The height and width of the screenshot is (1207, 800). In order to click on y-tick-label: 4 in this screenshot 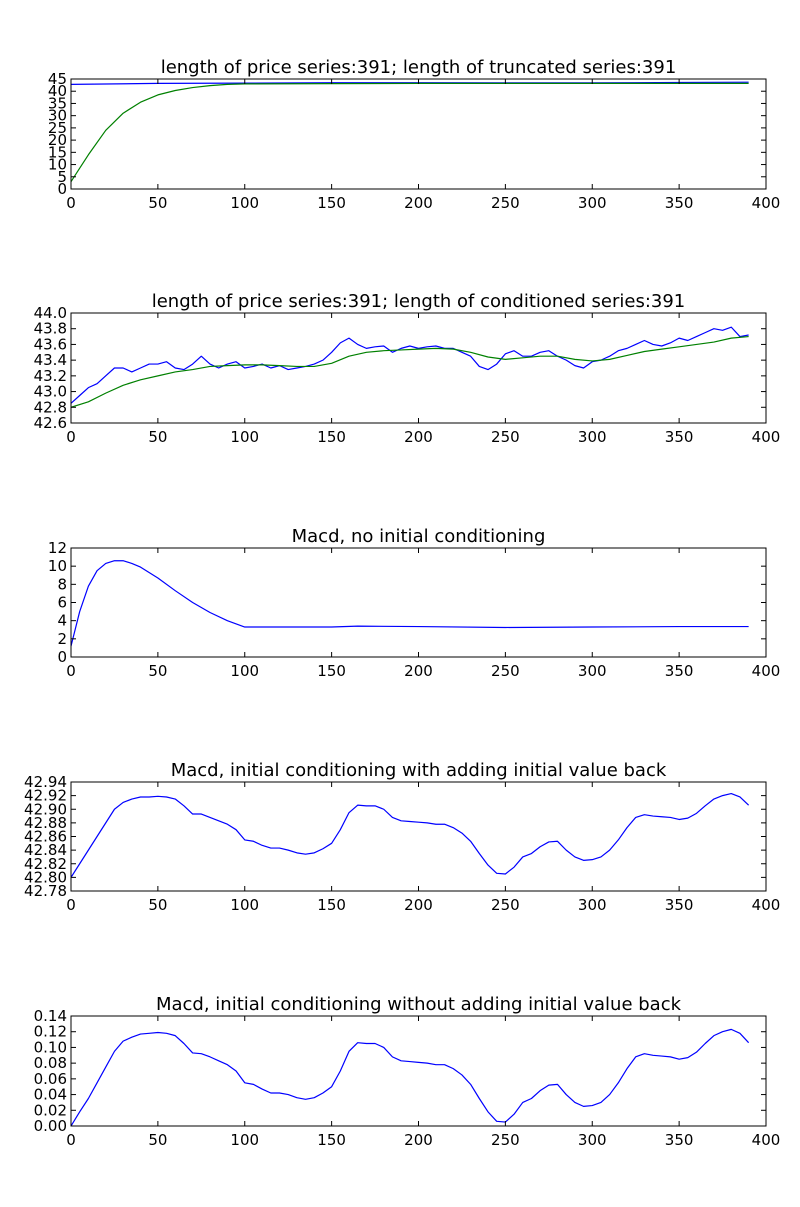, I will do `click(62, 621)`.